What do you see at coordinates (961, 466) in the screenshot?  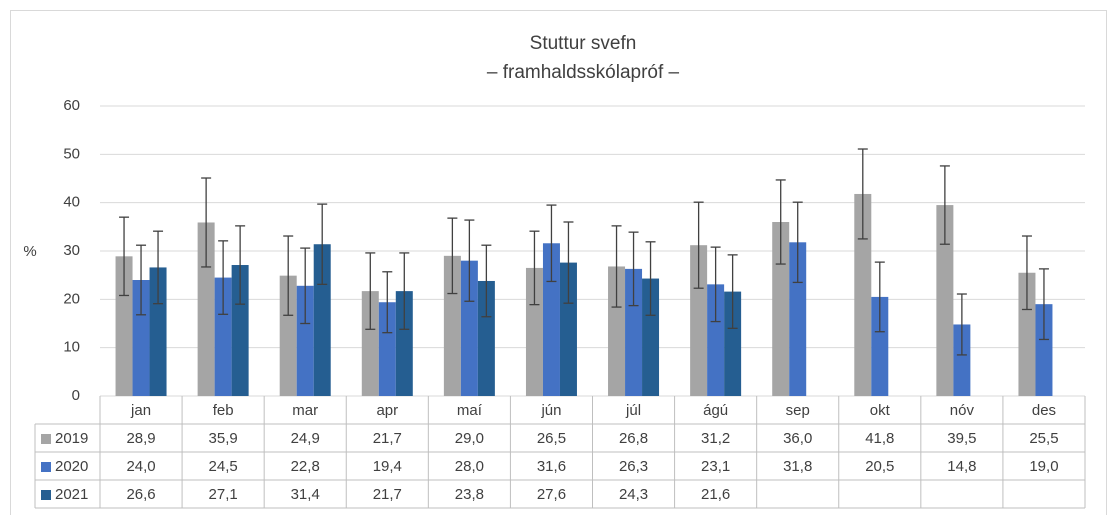 I see `table-cell: 14,8` at bounding box center [961, 466].